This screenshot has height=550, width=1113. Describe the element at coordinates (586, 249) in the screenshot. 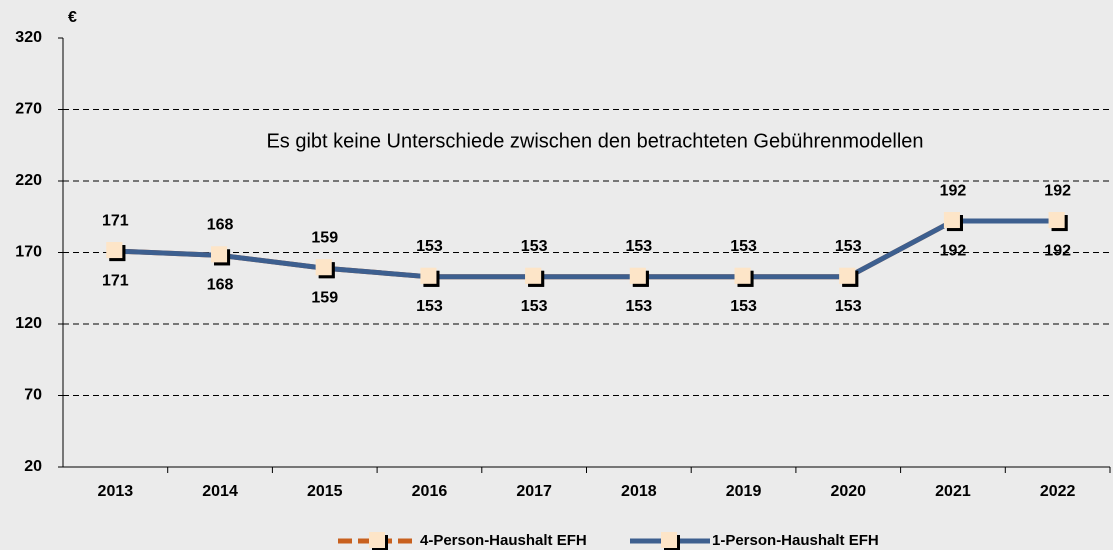

I see `series-line` at that location.